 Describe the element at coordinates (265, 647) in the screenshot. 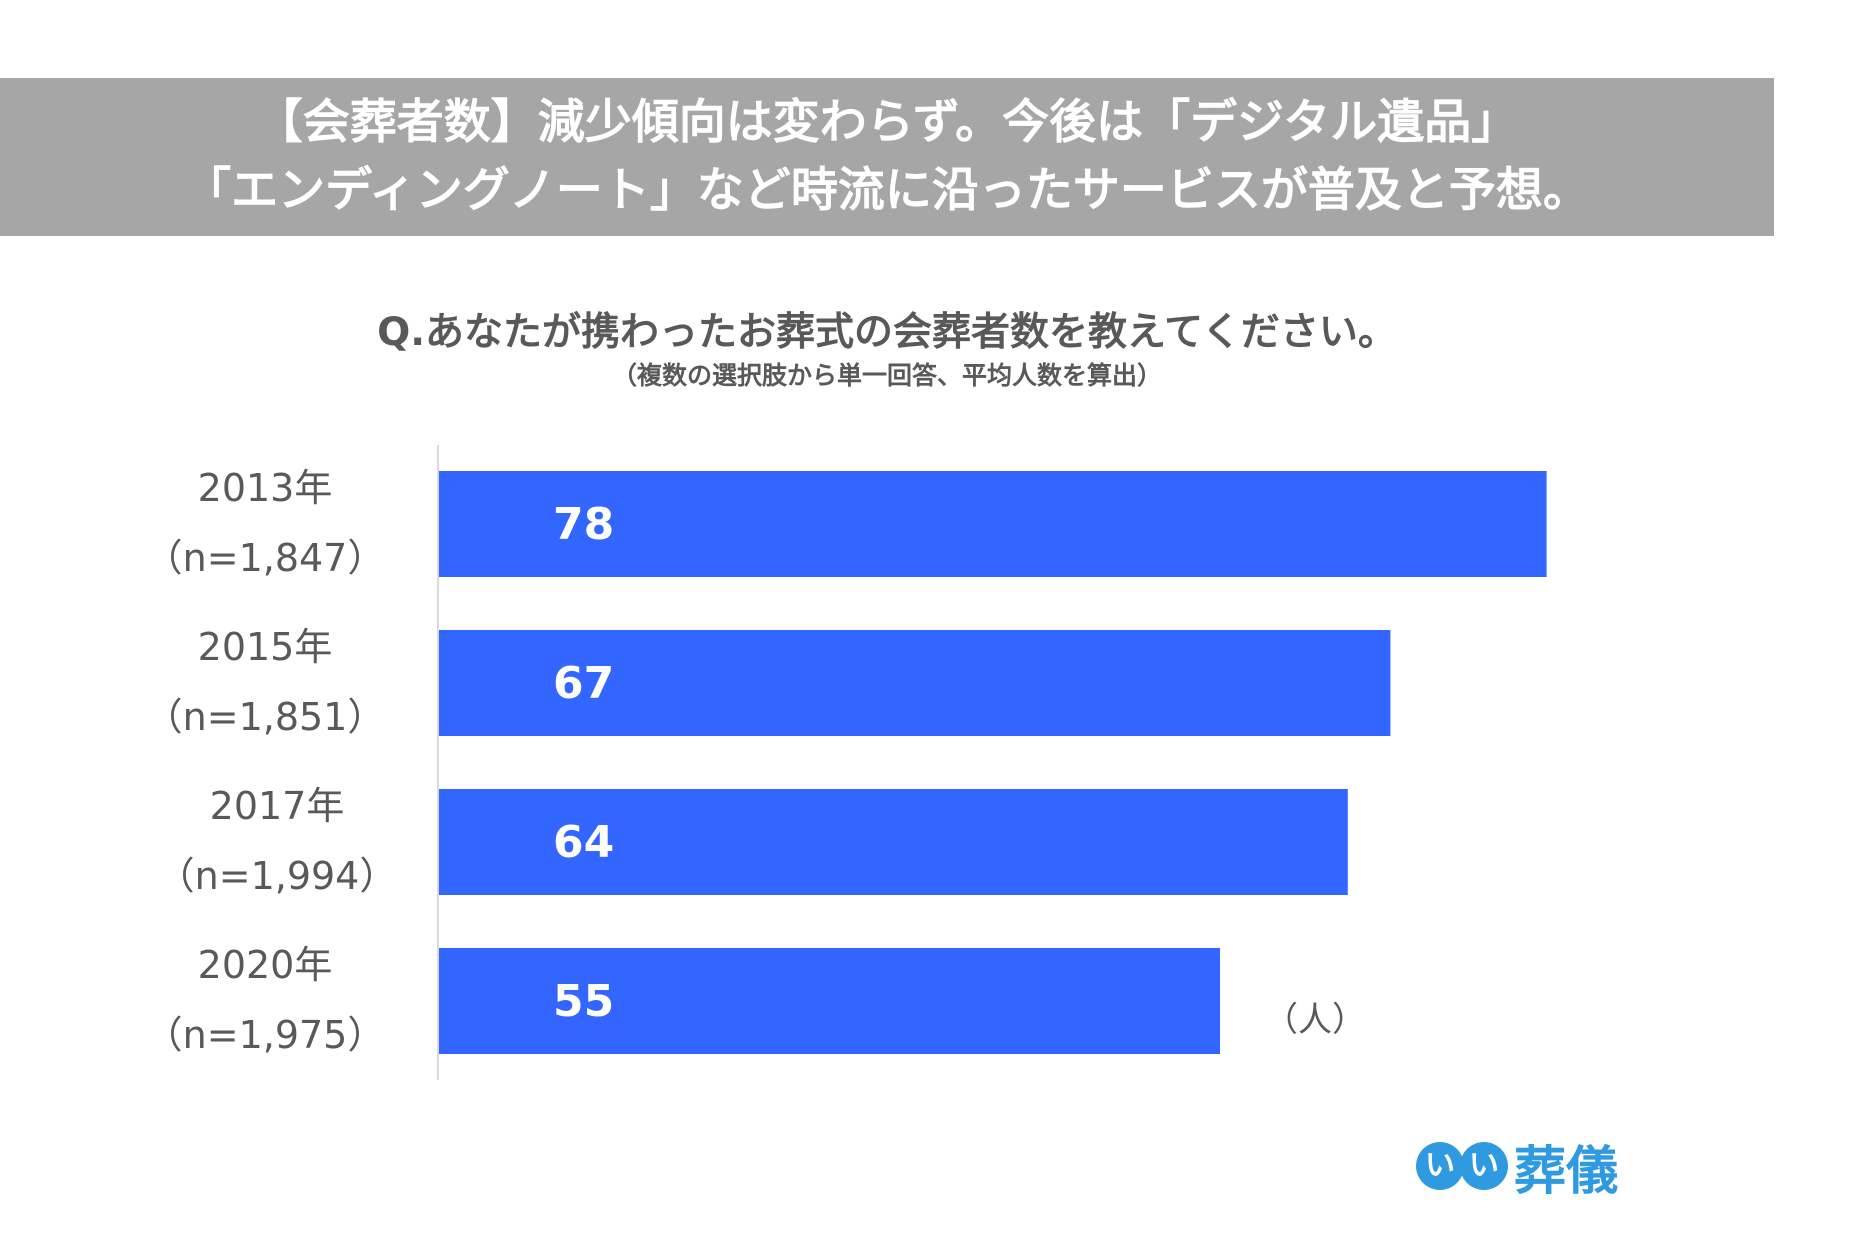

I see `category-label-1: 2015年` at that location.